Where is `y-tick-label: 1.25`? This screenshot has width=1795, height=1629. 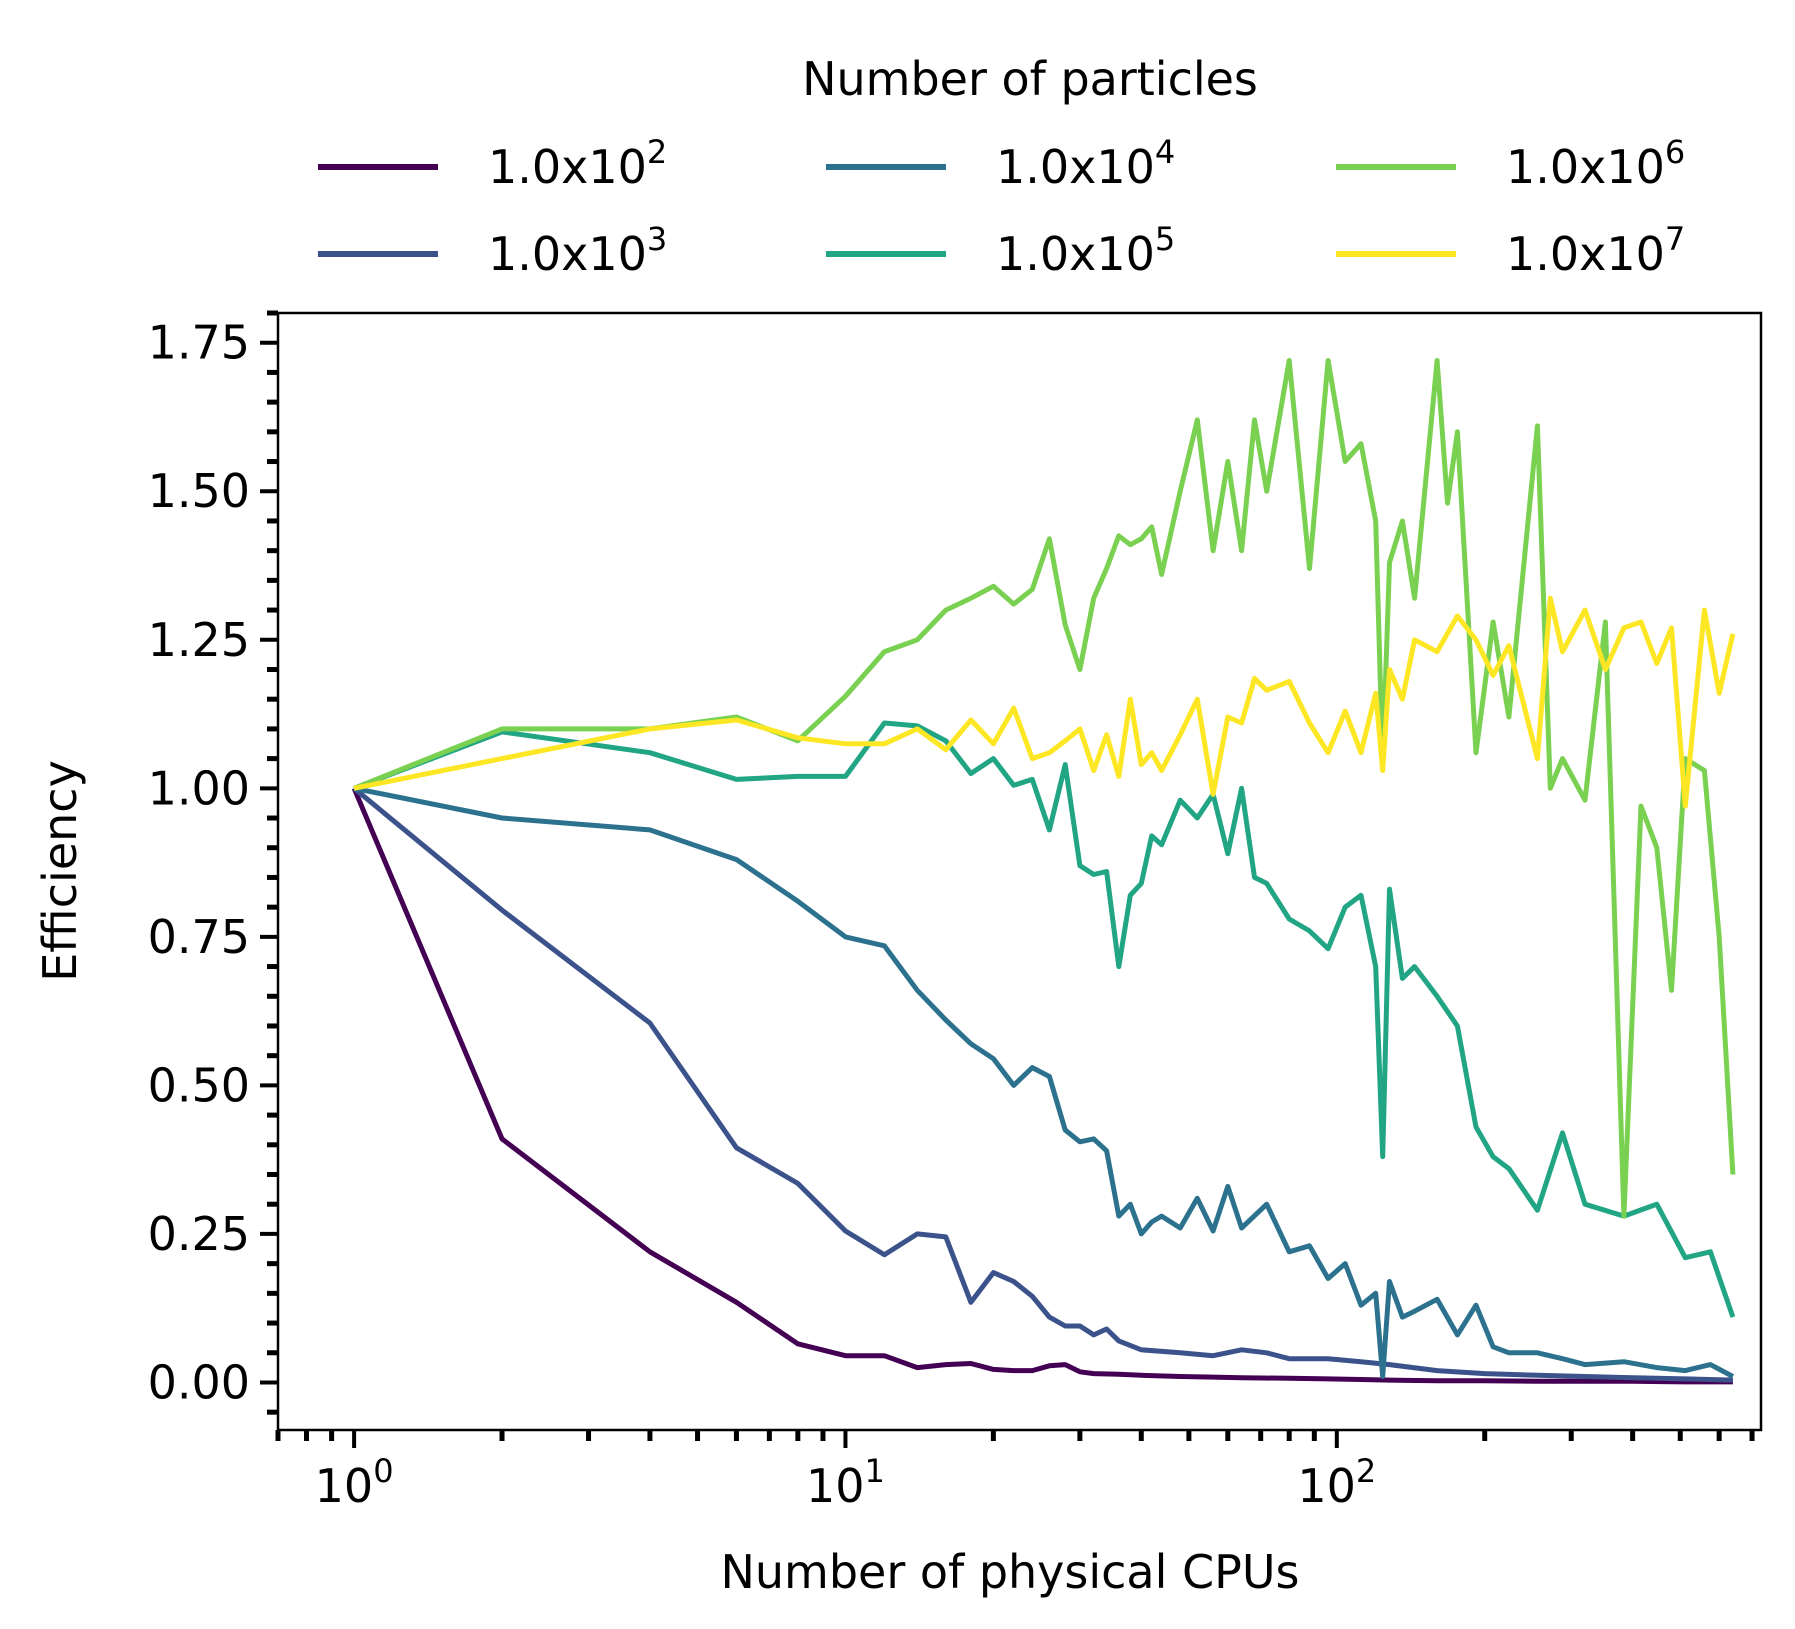 y-tick-label: 1.25 is located at coordinates (199, 640).